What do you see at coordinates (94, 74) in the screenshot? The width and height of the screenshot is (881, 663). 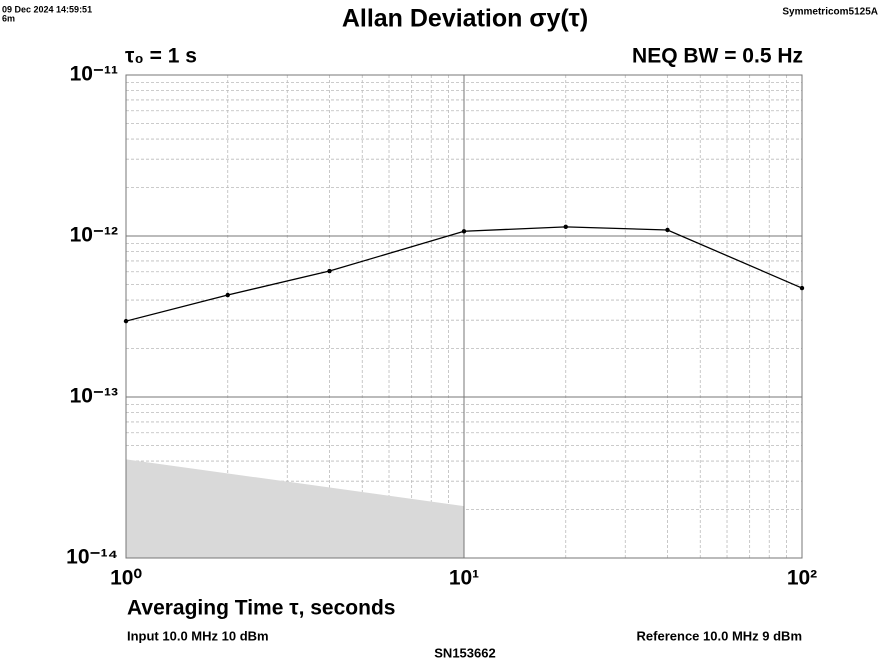 I see `y-tick-label: 10⁻¹¹` at bounding box center [94, 74].